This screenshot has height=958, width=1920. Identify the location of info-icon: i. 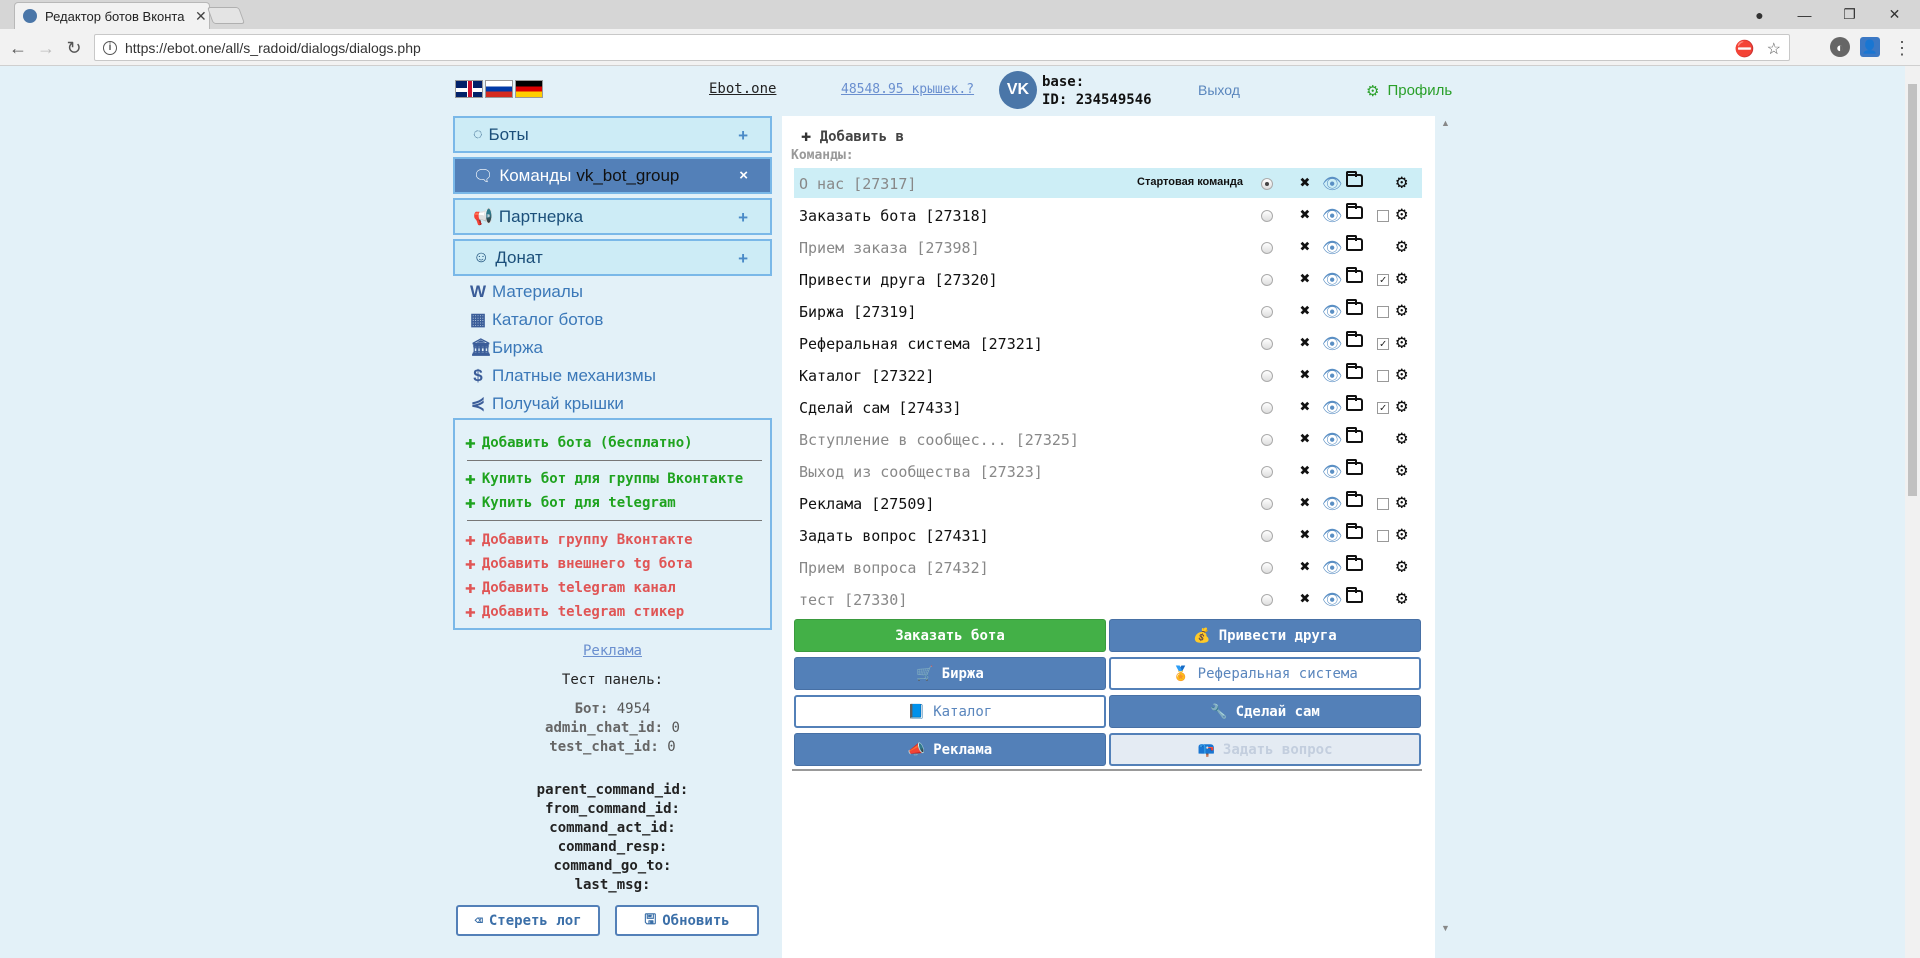
(110, 47).